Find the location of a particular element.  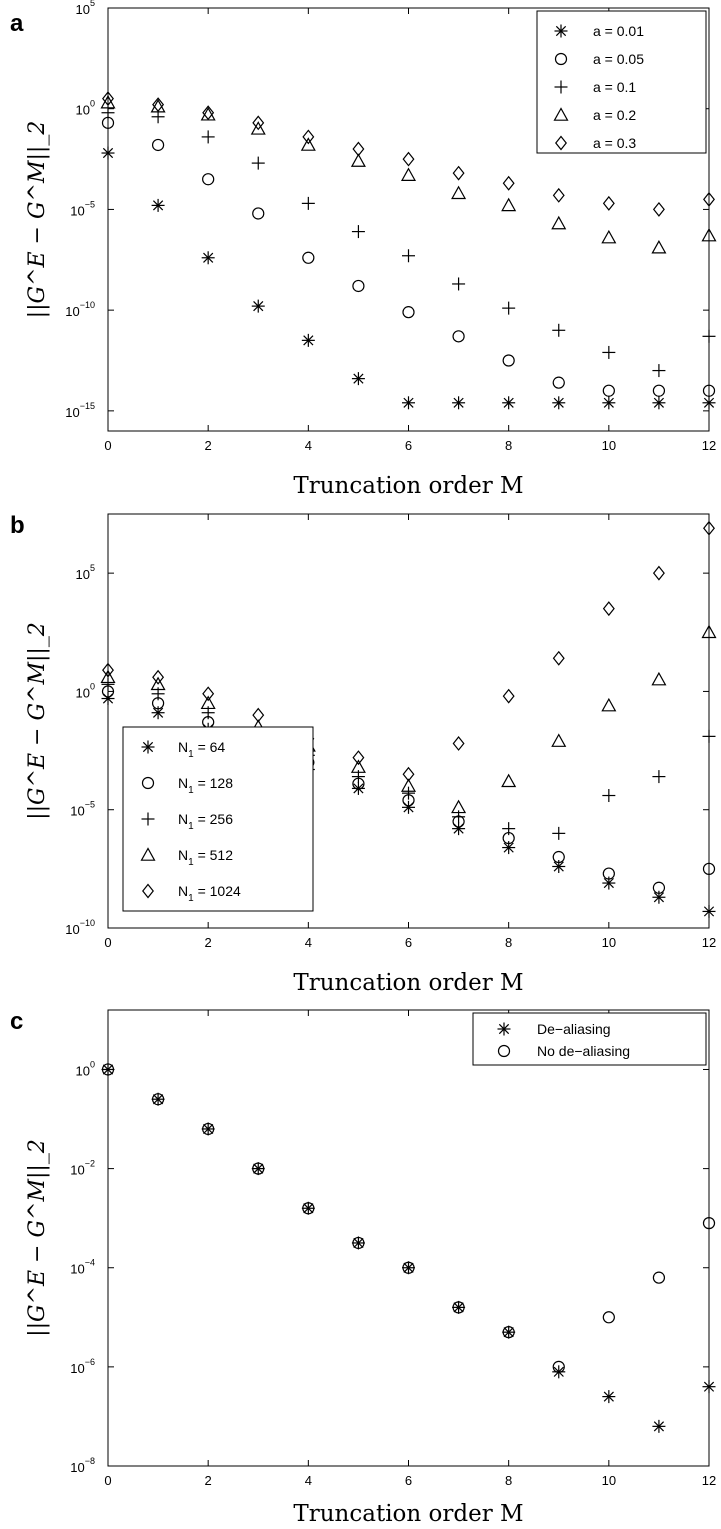

ytick-label: 10⁵ is located at coordinates (85, 8).